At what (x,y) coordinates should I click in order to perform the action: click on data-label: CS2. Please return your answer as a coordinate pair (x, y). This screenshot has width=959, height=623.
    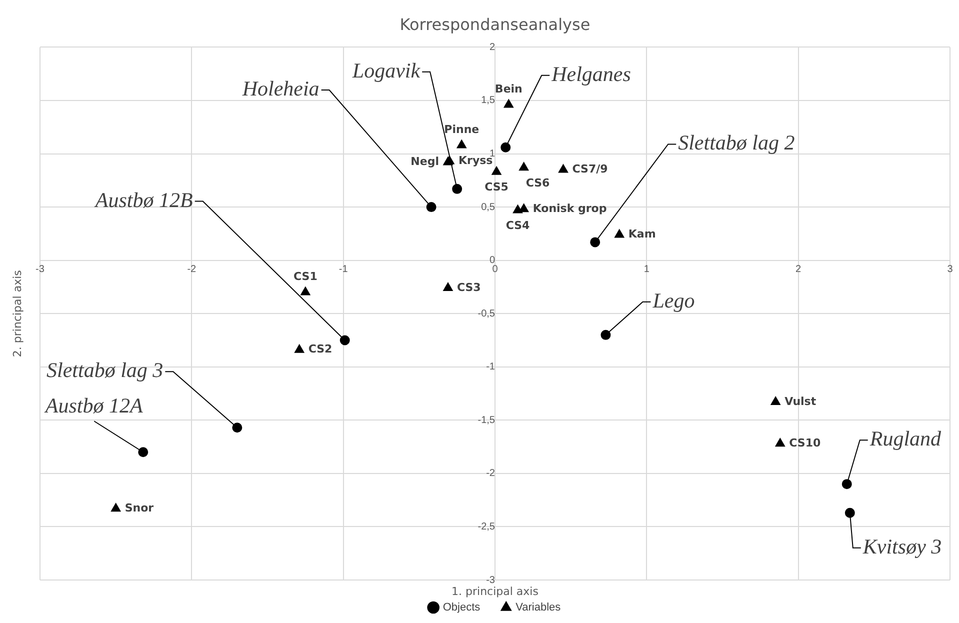
    Looking at the image, I should click on (320, 349).